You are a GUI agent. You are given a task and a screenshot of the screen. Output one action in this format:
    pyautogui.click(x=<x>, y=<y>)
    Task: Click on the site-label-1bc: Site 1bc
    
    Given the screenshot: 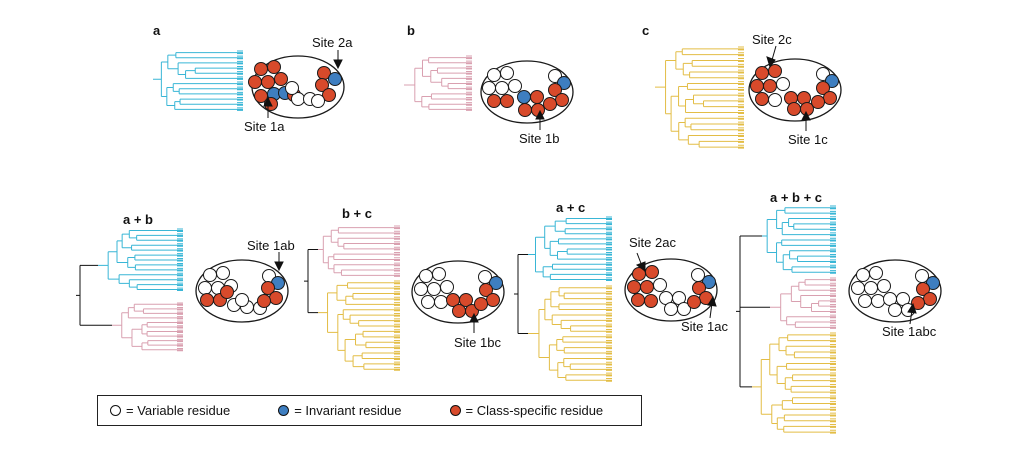 What is the action you would take?
    pyautogui.click(x=477, y=342)
    